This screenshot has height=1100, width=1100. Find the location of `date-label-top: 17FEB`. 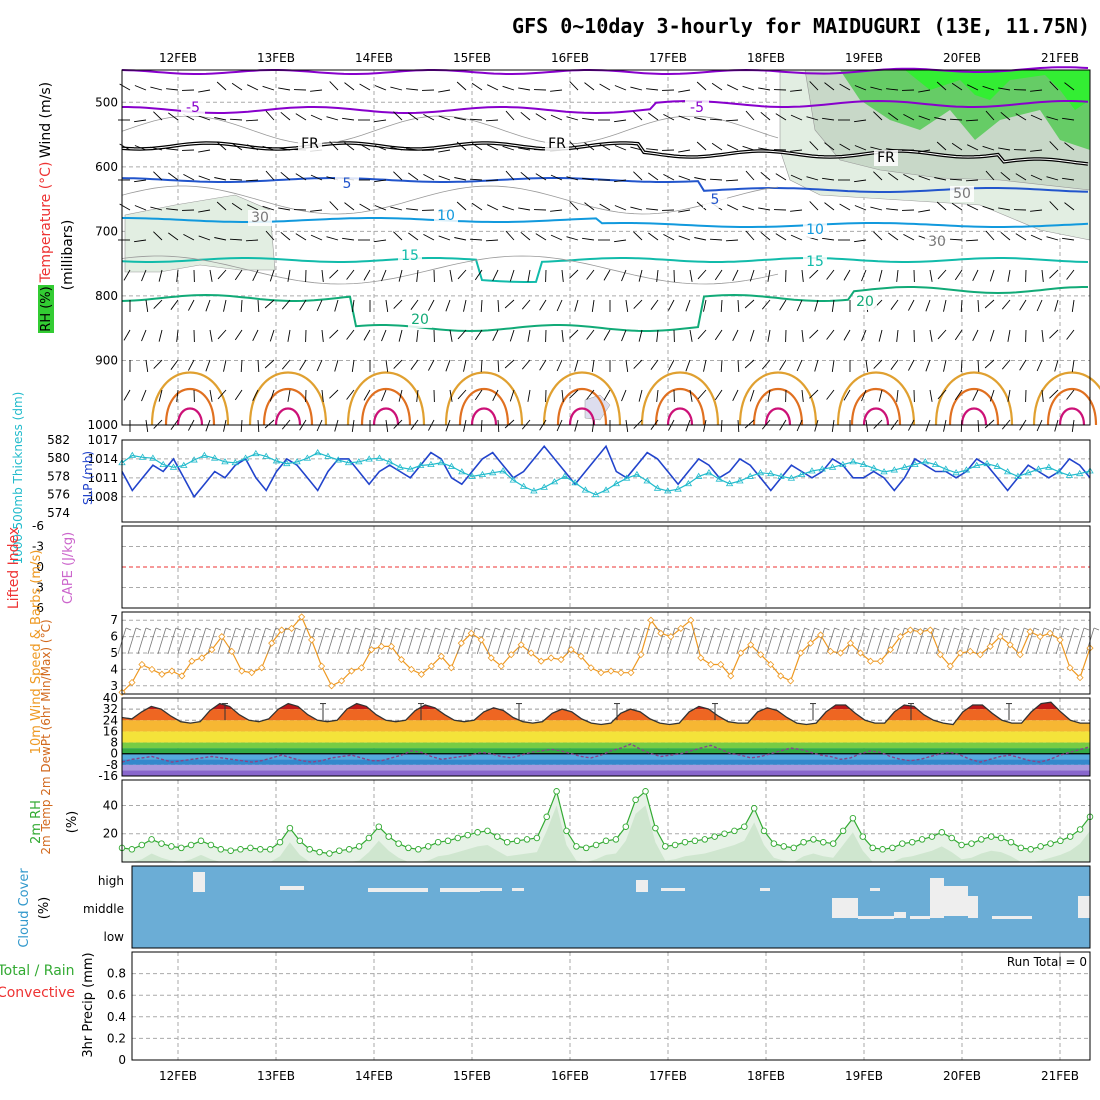

date-label-top: 17FEB is located at coordinates (668, 58).